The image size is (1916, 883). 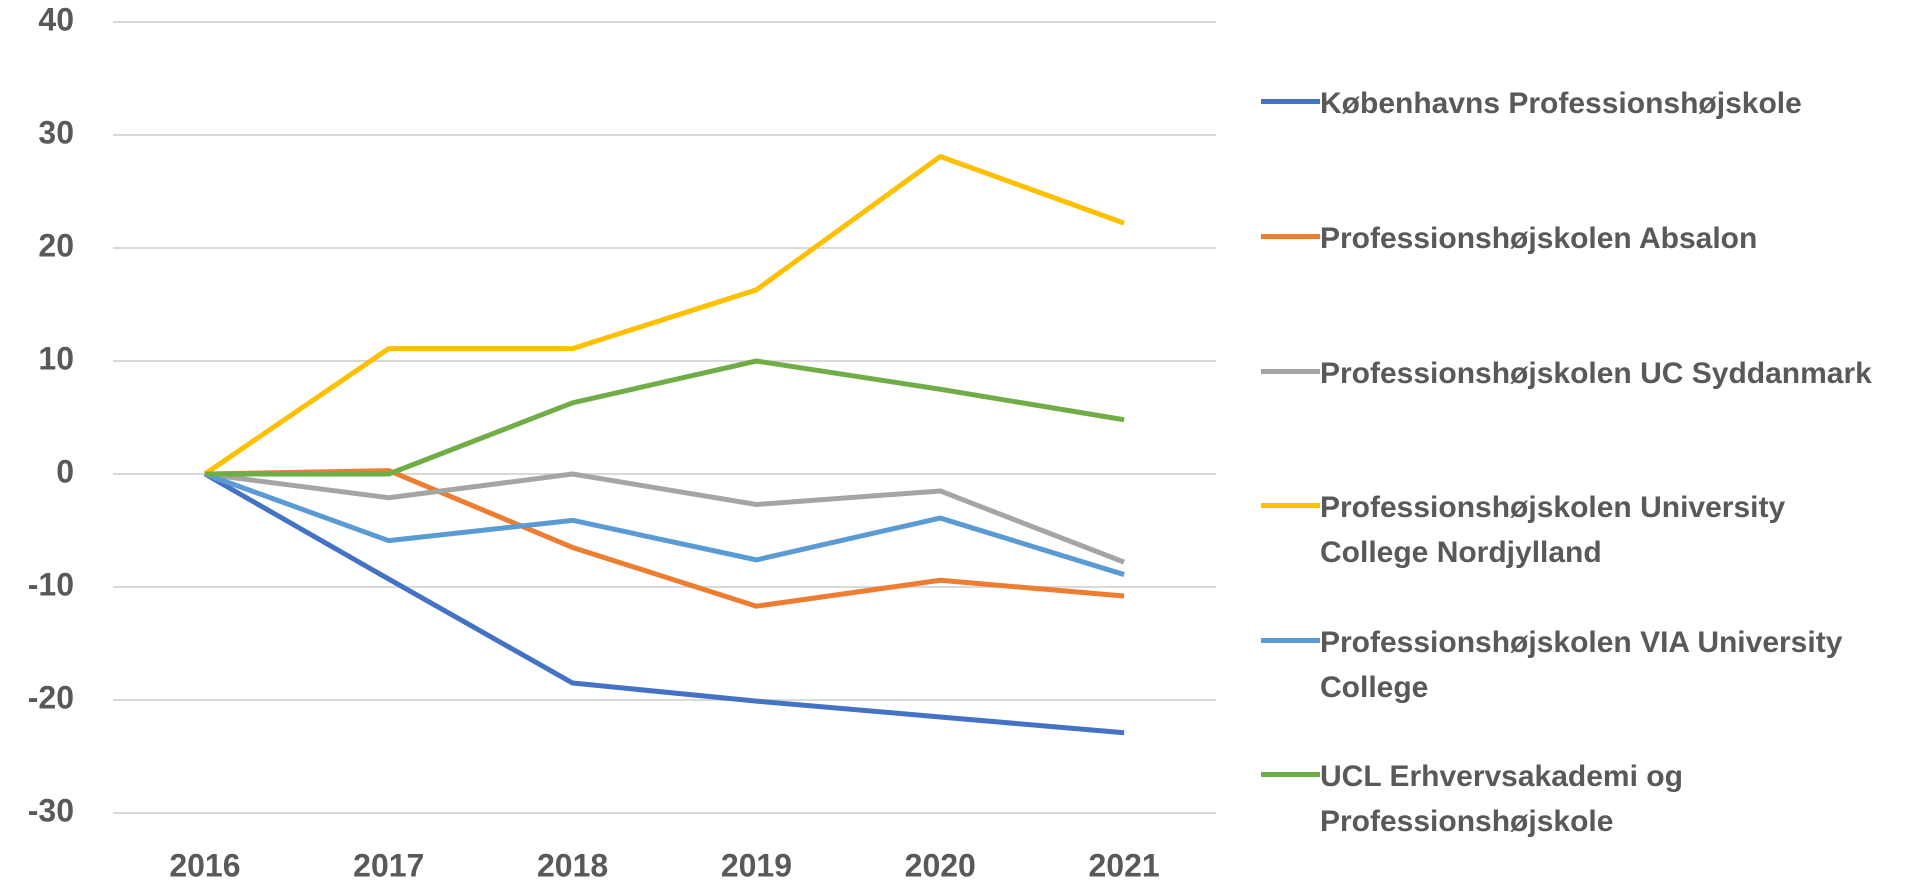 I want to click on legend-item: Københavns Professionshøjskole, so click(x=1586, y=103).